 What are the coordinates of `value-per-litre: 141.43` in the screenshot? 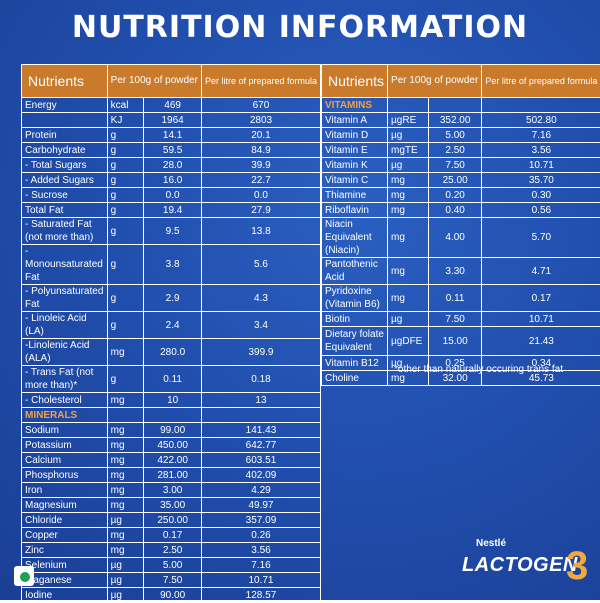 It's located at (260, 430).